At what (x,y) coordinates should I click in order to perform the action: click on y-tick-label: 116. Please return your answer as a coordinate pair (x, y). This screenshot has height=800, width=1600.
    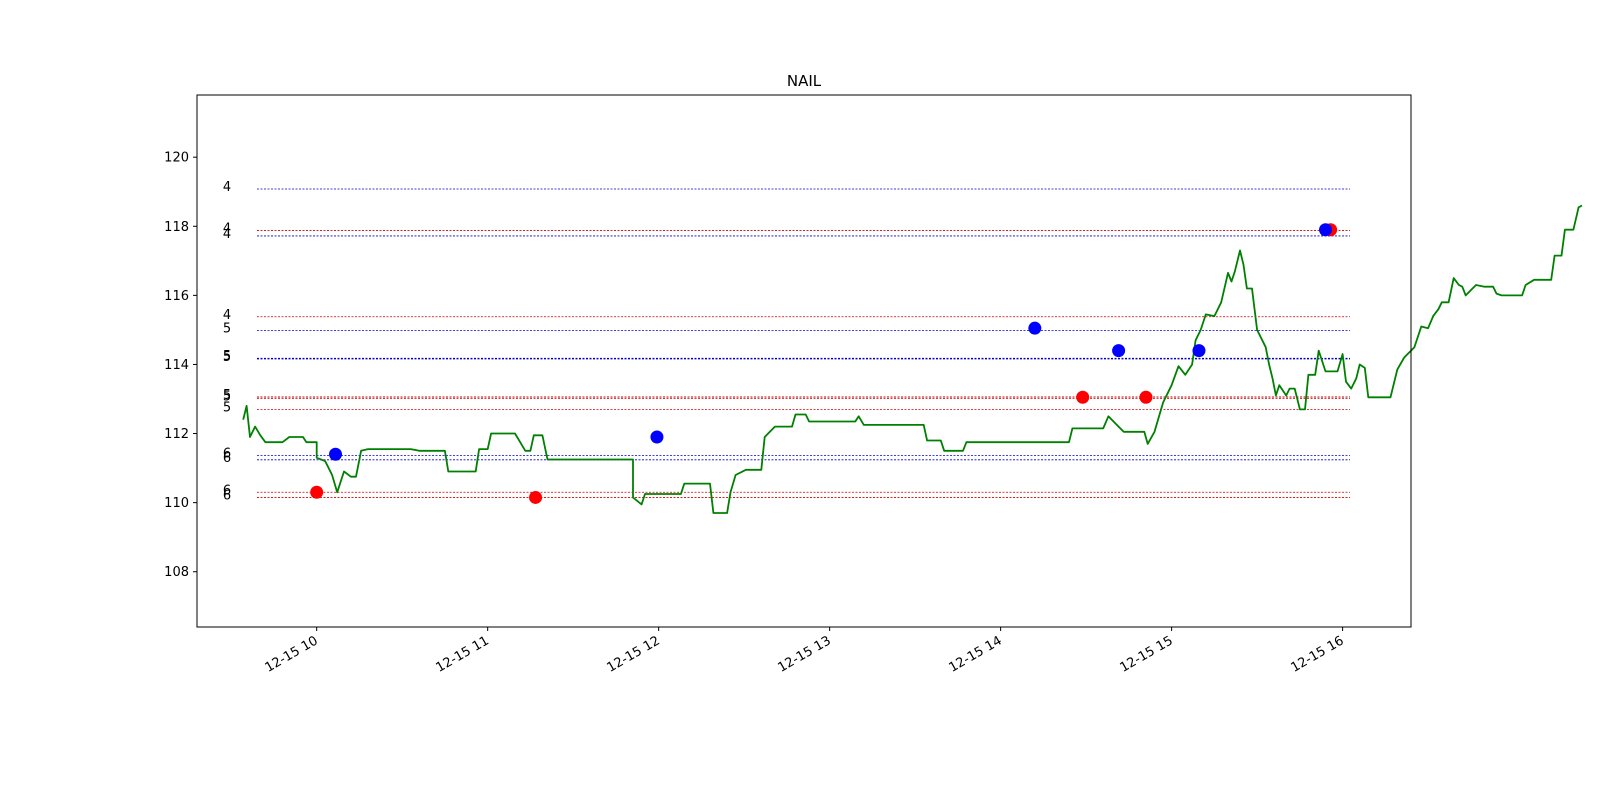
    Looking at the image, I should click on (176, 296).